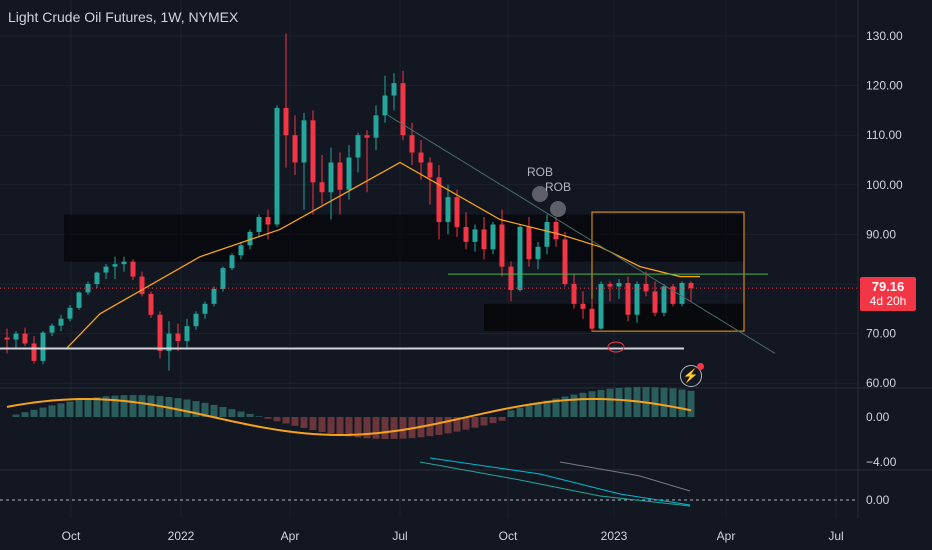  Describe the element at coordinates (181, 536) in the screenshot. I see `x-tick-label: 2022` at that location.